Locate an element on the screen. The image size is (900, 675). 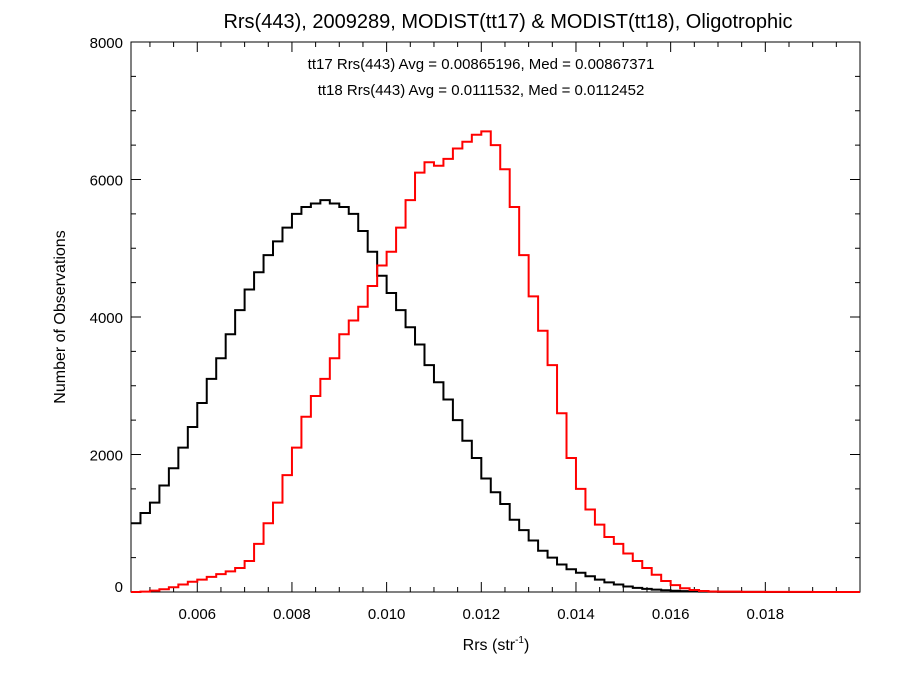
x-tick-label: 0.006 is located at coordinates (197, 614).